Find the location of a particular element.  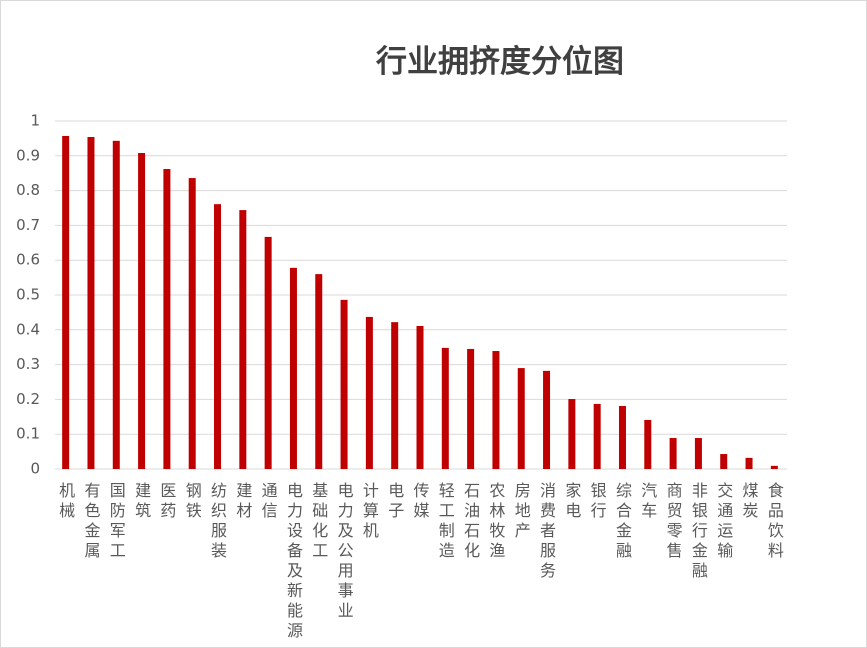

x-tick-label: 汽车 is located at coordinates (647, 502).